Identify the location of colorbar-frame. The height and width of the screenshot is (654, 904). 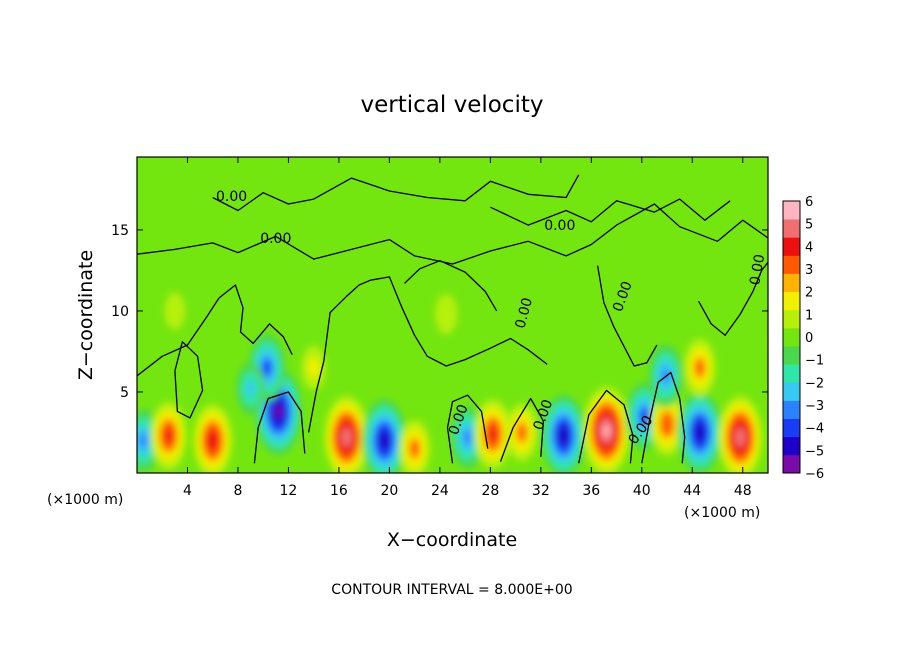
(791, 337).